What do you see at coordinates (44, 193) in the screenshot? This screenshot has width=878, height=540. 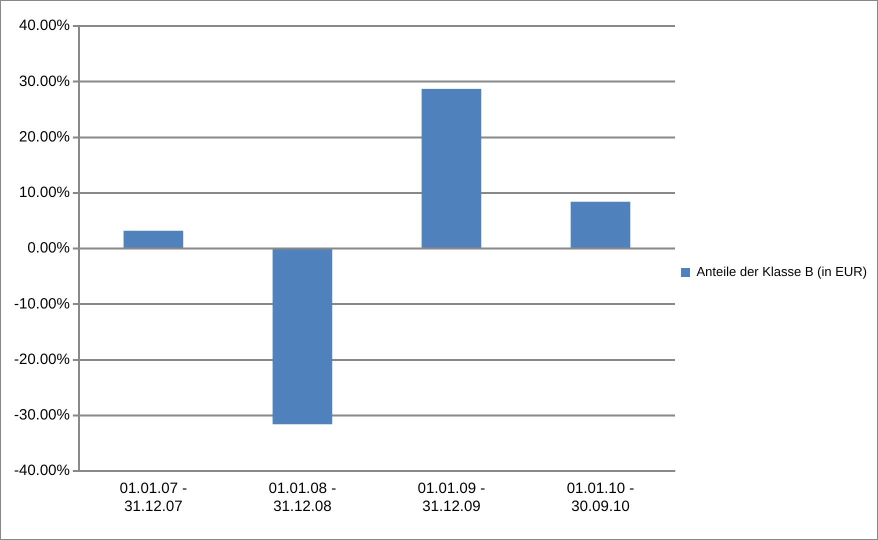 I see `y-tick-label: 10.00%` at bounding box center [44, 193].